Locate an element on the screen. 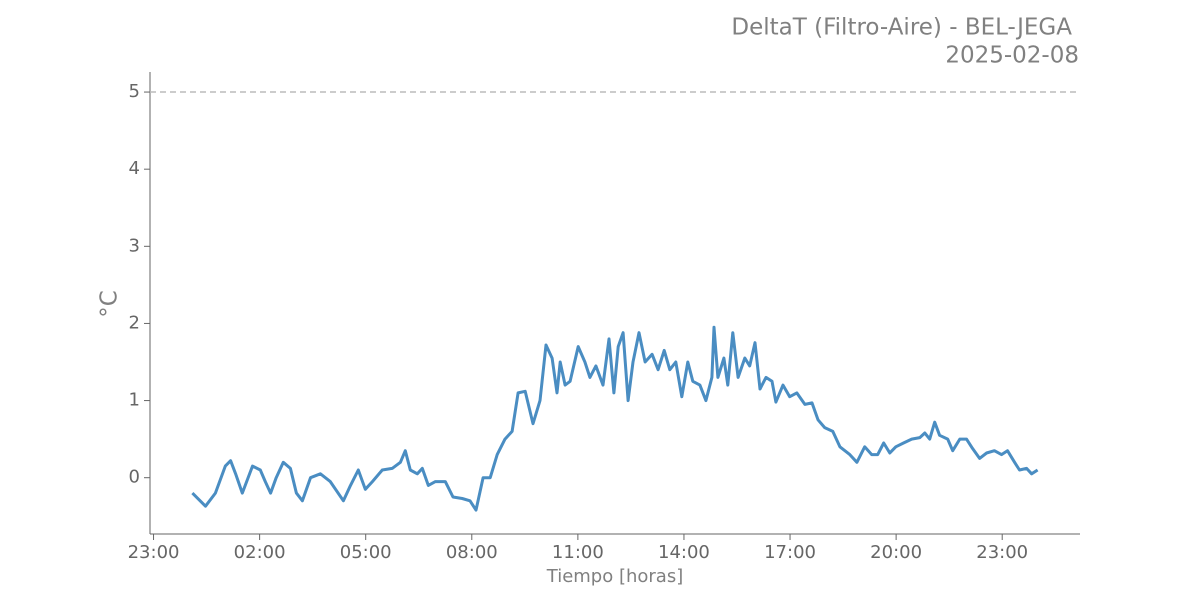 Image resolution: width=1200 pixels, height=600 pixels. x-tick-label: 20:00 is located at coordinates (896, 552).